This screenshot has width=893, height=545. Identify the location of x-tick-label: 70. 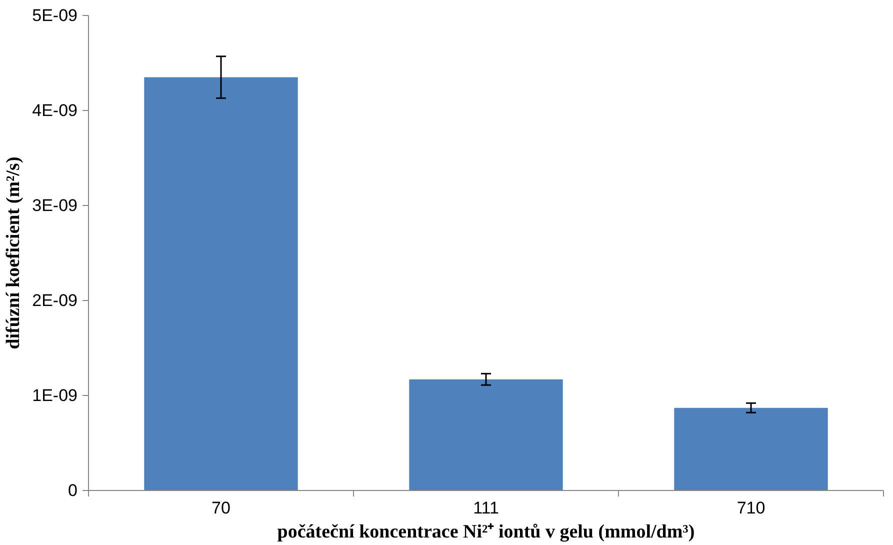
(221, 508).